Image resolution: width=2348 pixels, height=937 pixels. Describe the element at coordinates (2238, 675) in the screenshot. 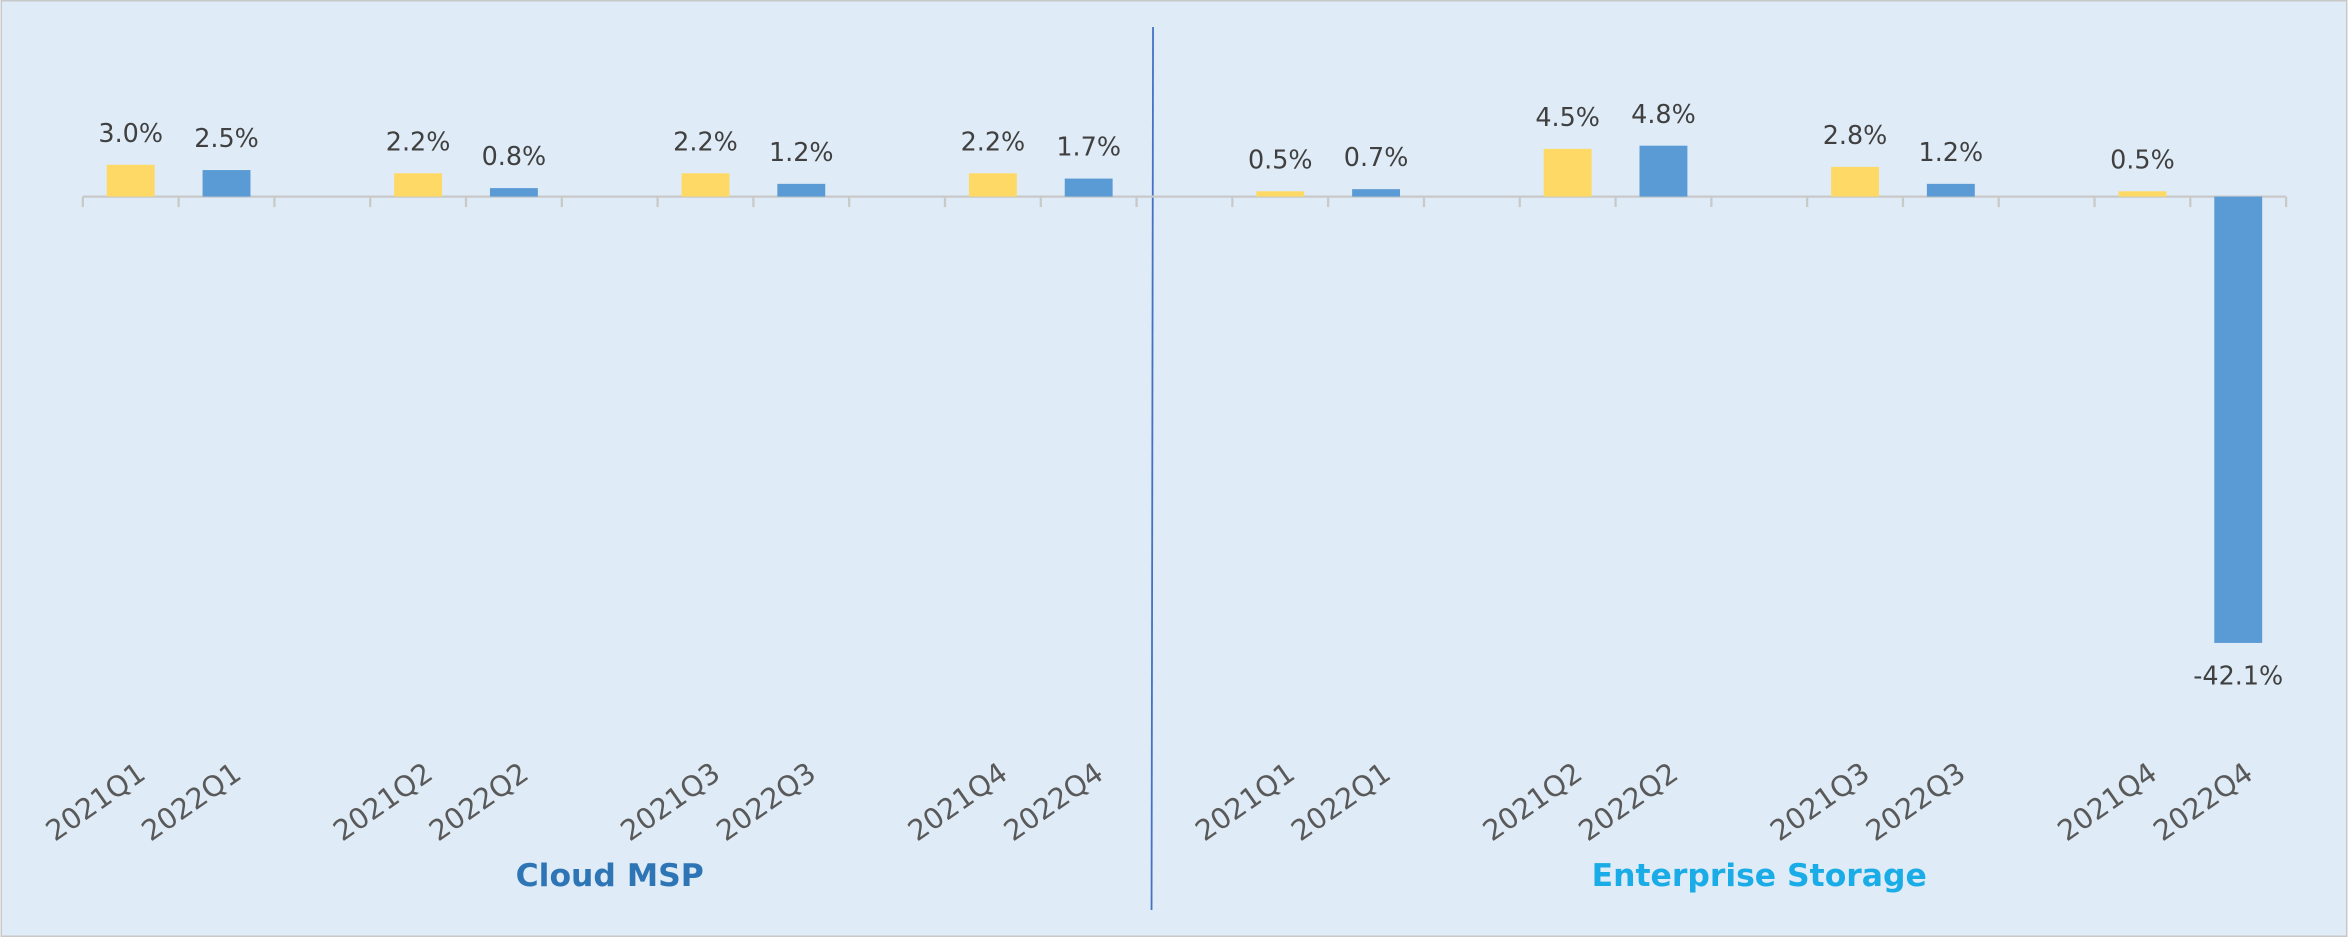

I see `data-label: -42.1%` at that location.